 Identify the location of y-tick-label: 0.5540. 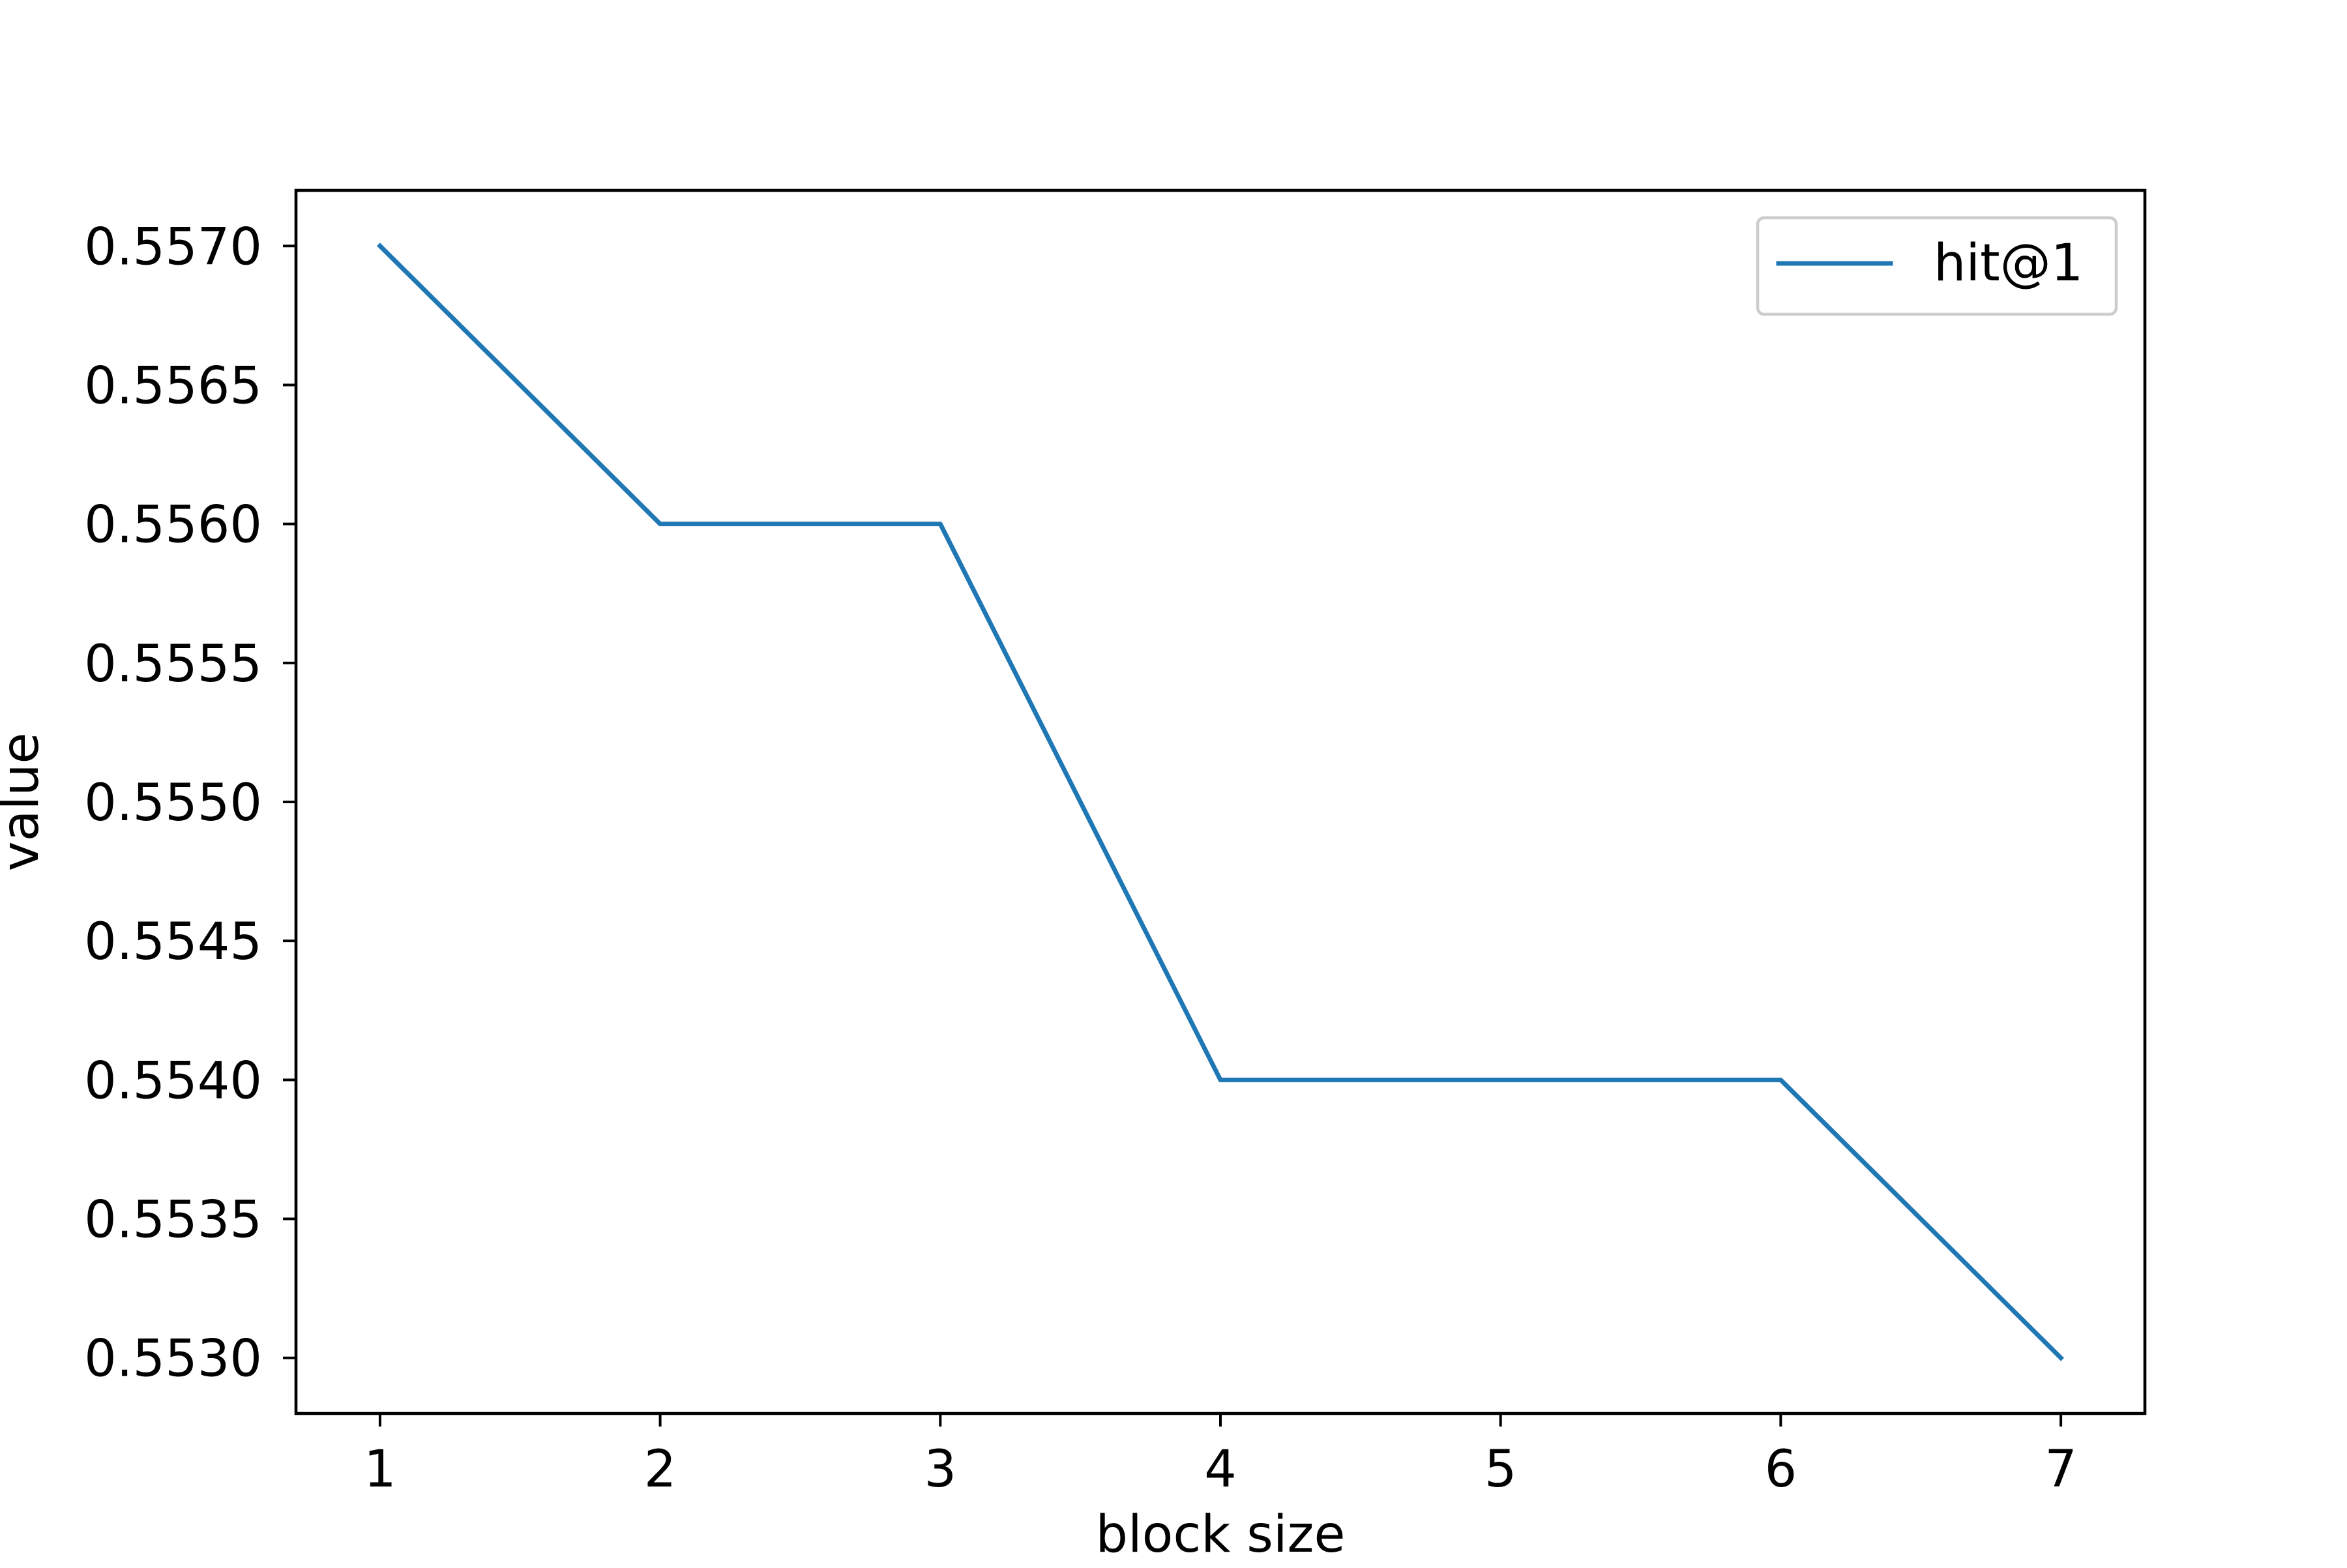
(173, 1081).